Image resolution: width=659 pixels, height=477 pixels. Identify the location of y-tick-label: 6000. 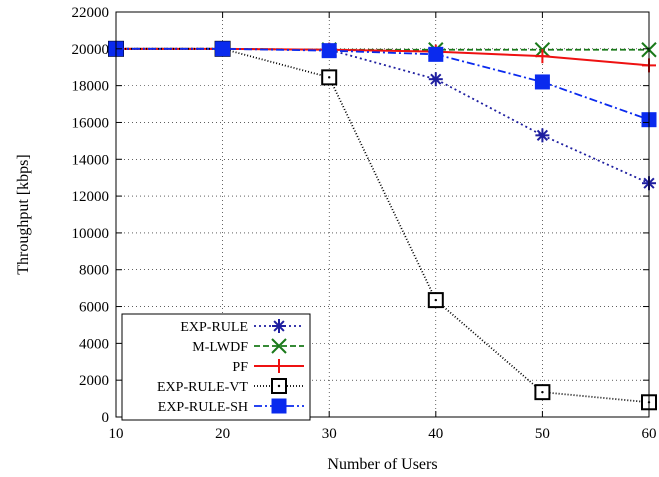
(94, 308).